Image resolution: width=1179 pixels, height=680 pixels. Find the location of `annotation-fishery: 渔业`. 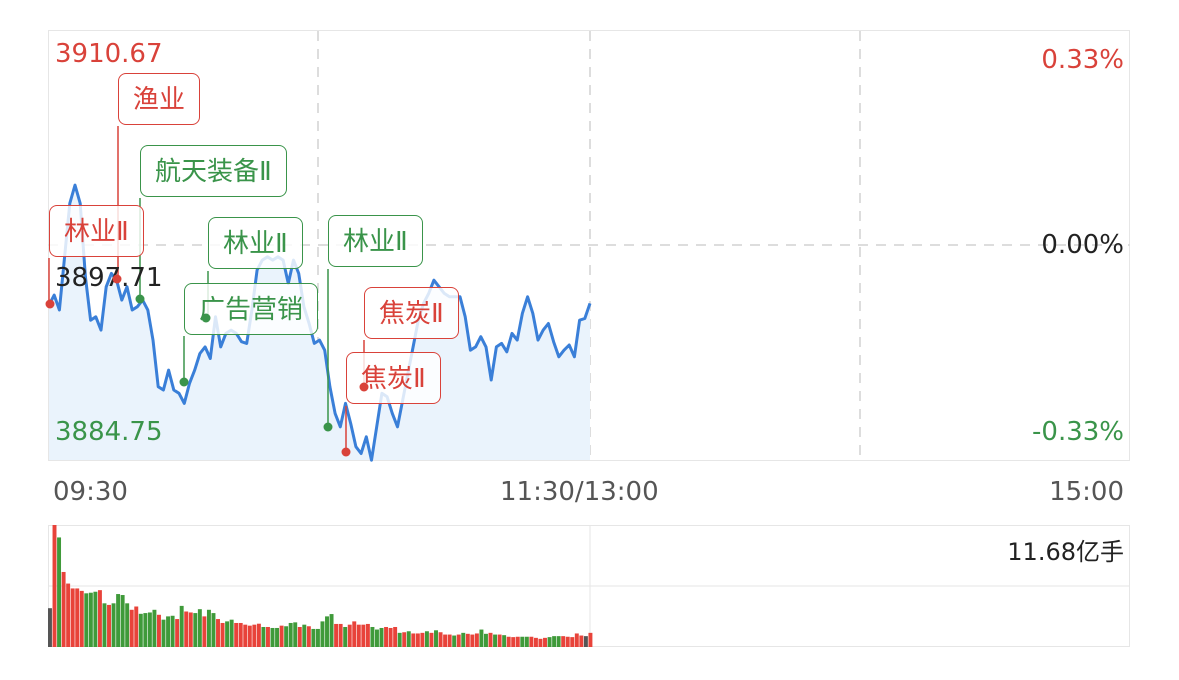

annotation-fishery: 渔业 is located at coordinates (159, 99).